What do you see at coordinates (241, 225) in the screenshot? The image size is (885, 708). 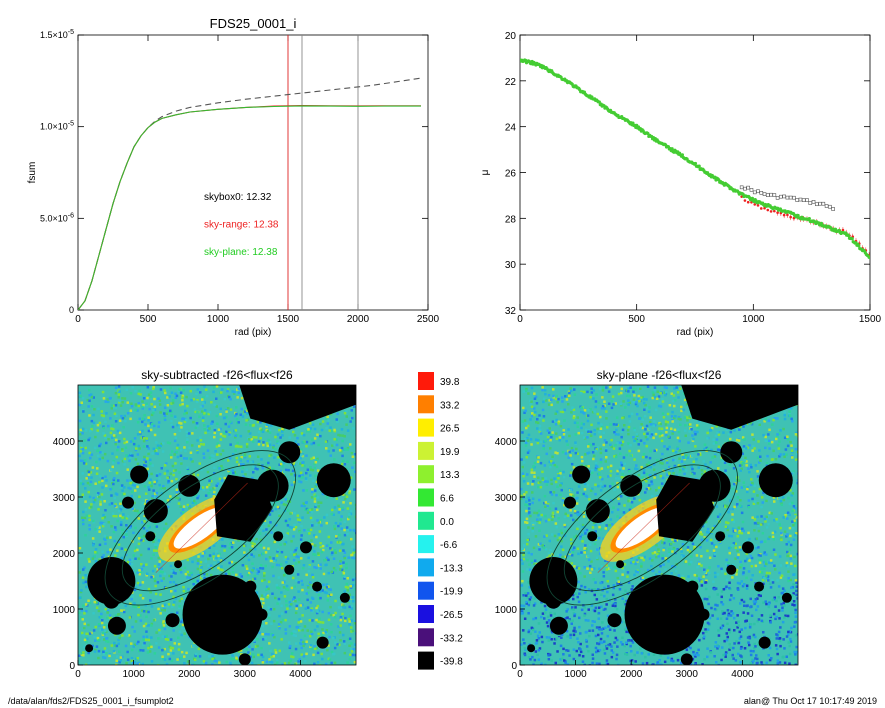 I see `sky-annotation: sky-range: 12.38` at bounding box center [241, 225].